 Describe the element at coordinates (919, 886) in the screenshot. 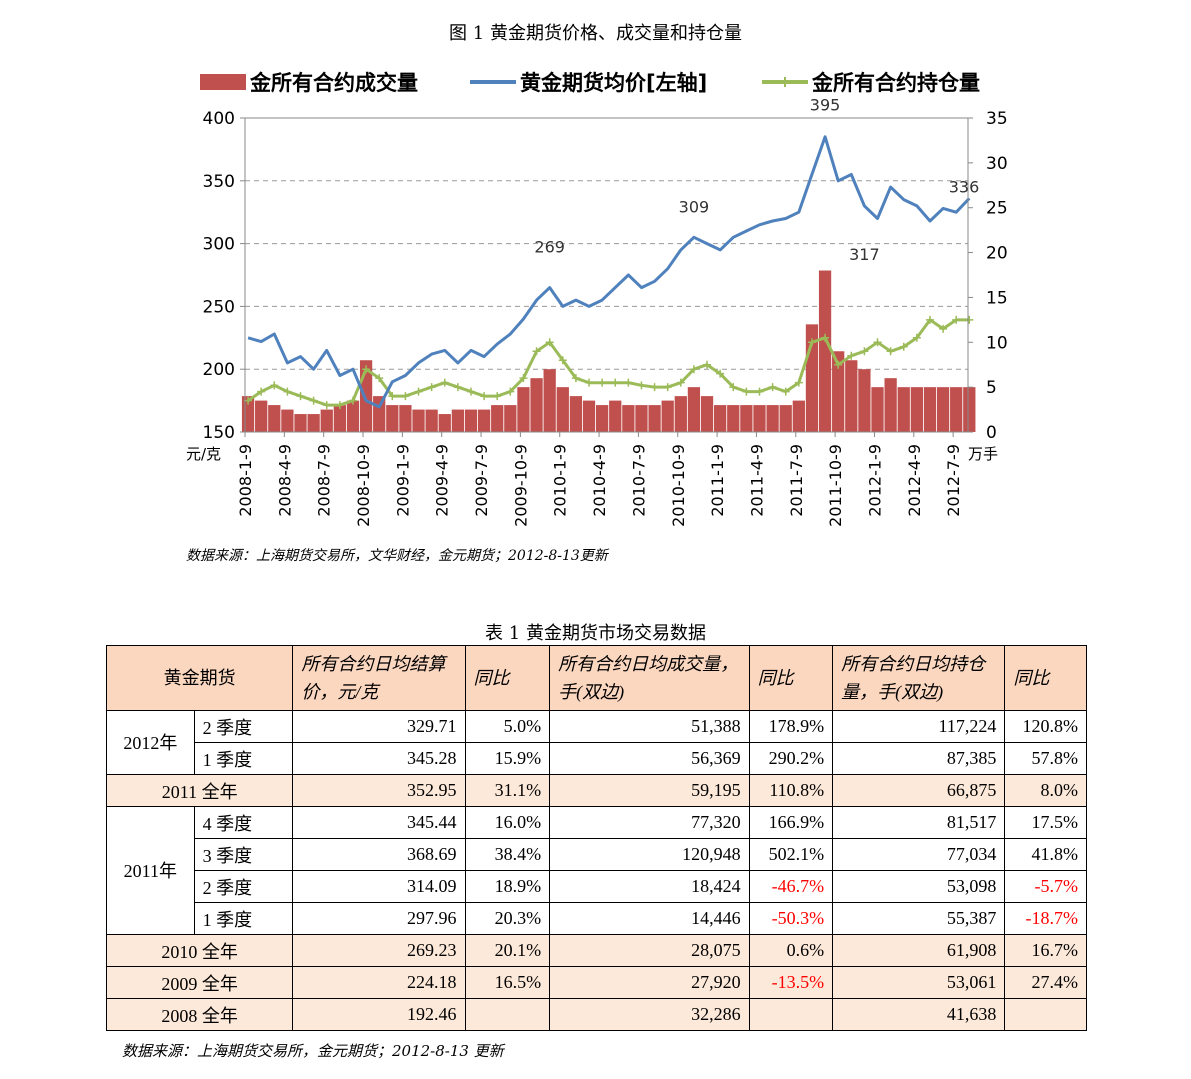

I see `cell-oi: 53,098` at that location.